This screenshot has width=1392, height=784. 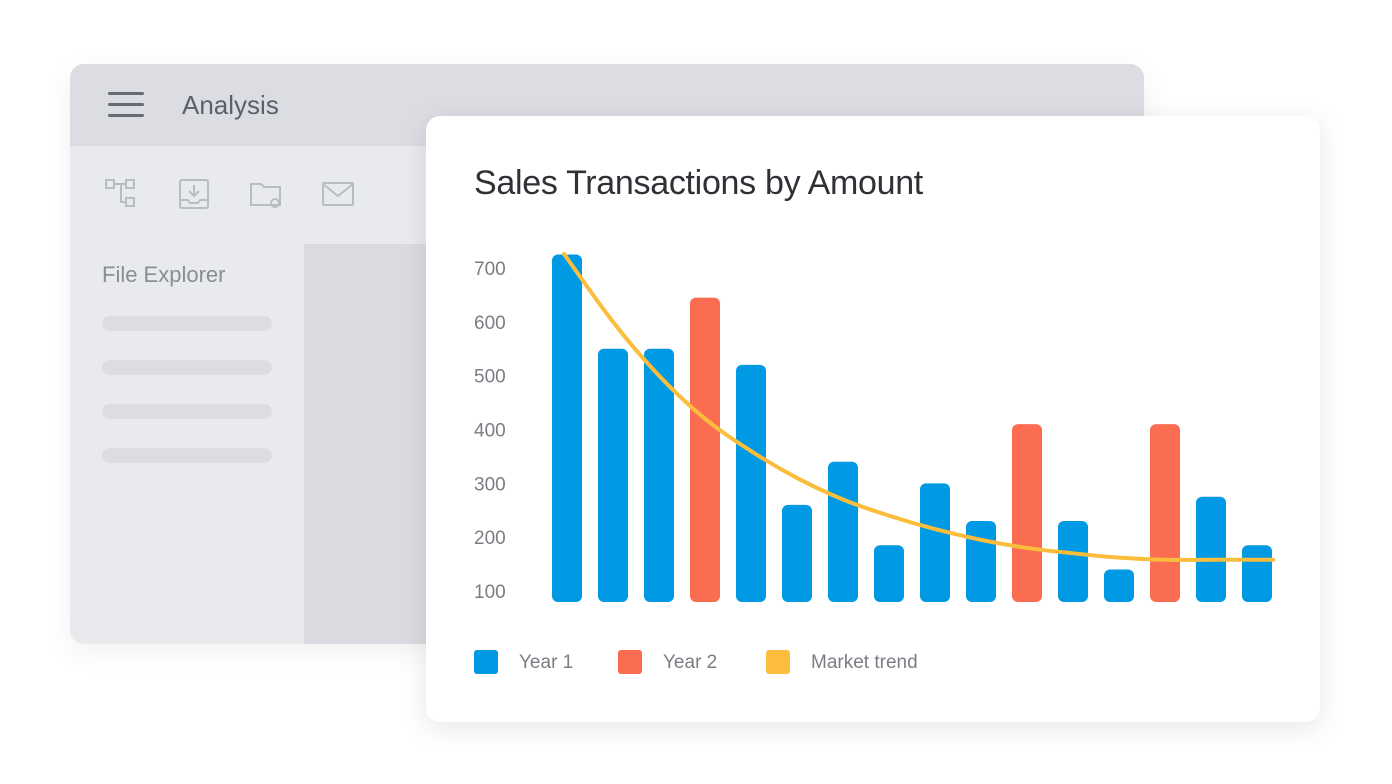 What do you see at coordinates (164, 274) in the screenshot?
I see `file-explorer-title: File Explorer` at bounding box center [164, 274].